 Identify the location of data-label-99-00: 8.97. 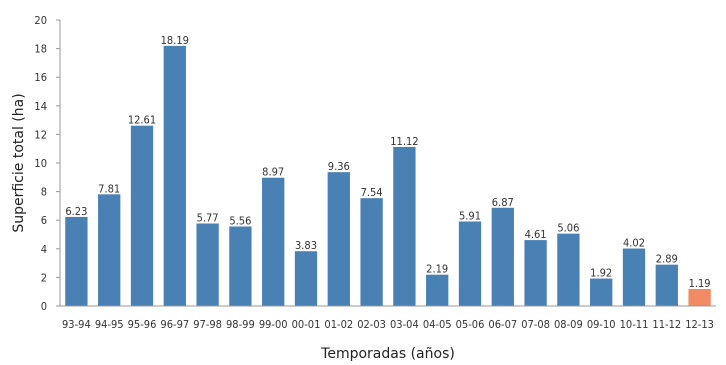
(273, 172).